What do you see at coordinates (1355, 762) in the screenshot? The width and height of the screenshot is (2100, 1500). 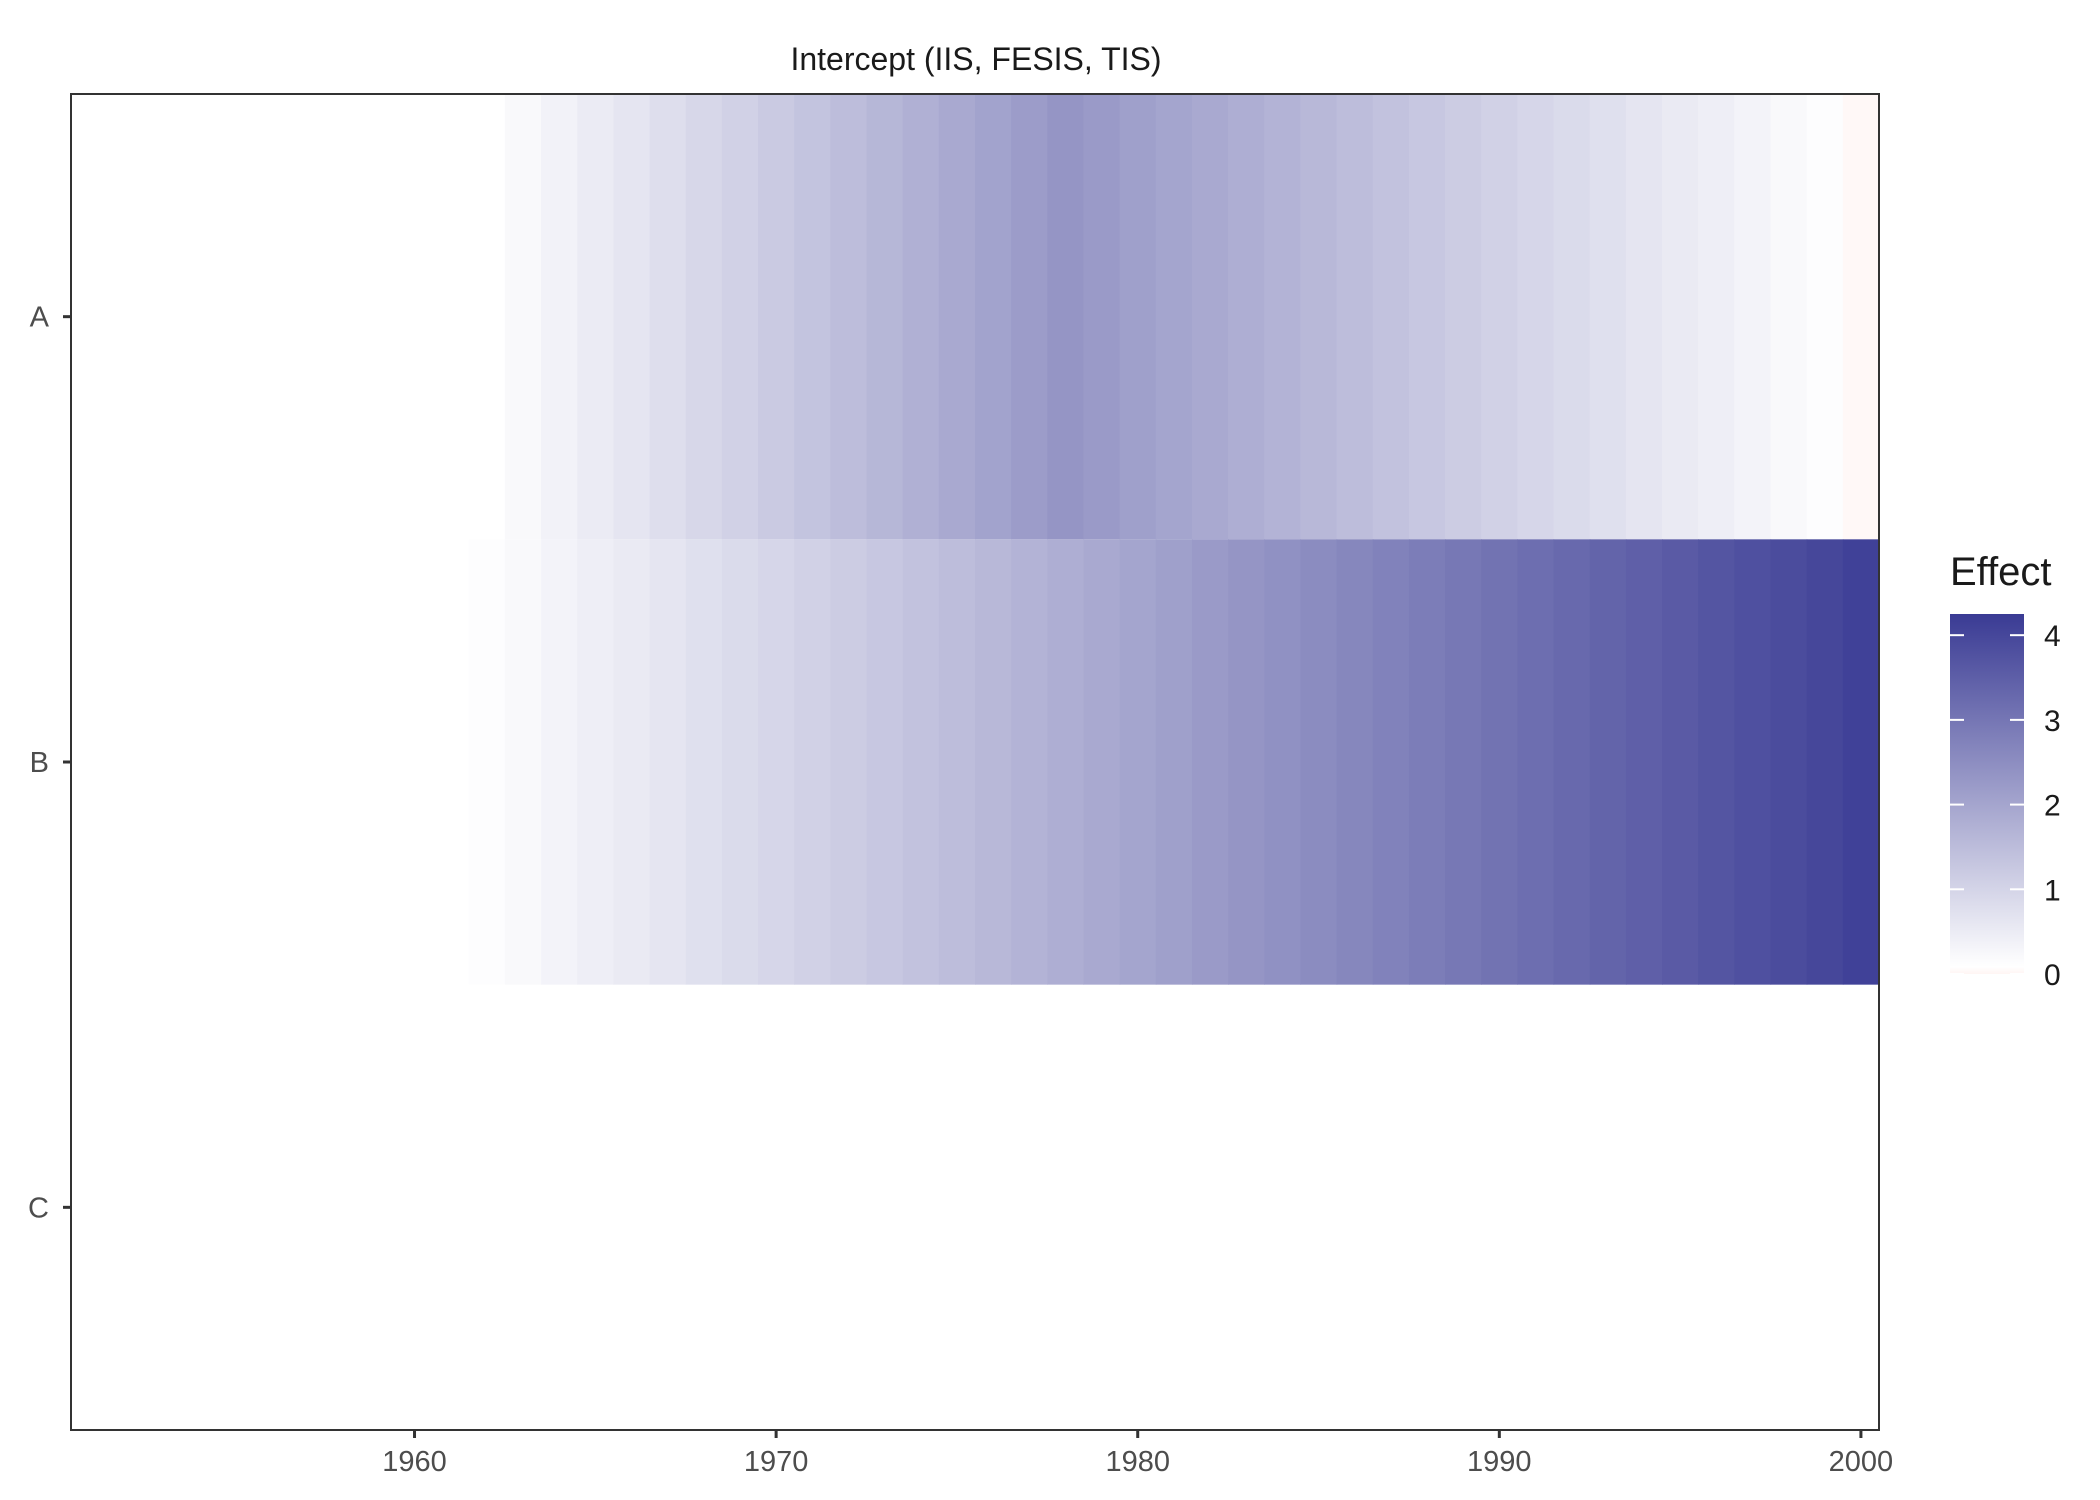 I see `heatmap-cell-B-1986` at bounding box center [1355, 762].